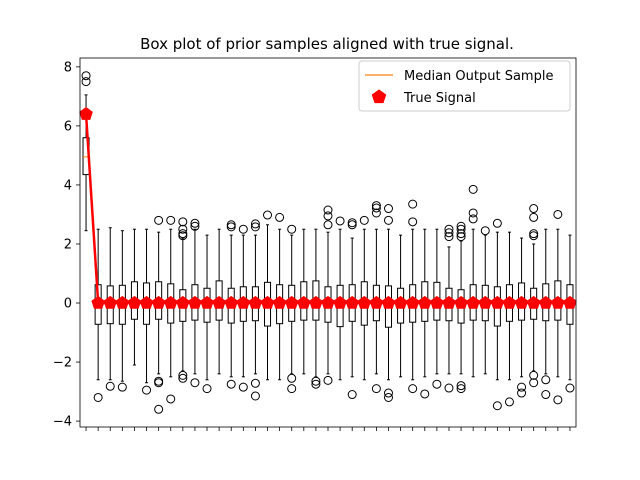 This screenshot has height=480, width=640. What do you see at coordinates (68, 185) in the screenshot?
I see `y-tick-label: 4` at bounding box center [68, 185].